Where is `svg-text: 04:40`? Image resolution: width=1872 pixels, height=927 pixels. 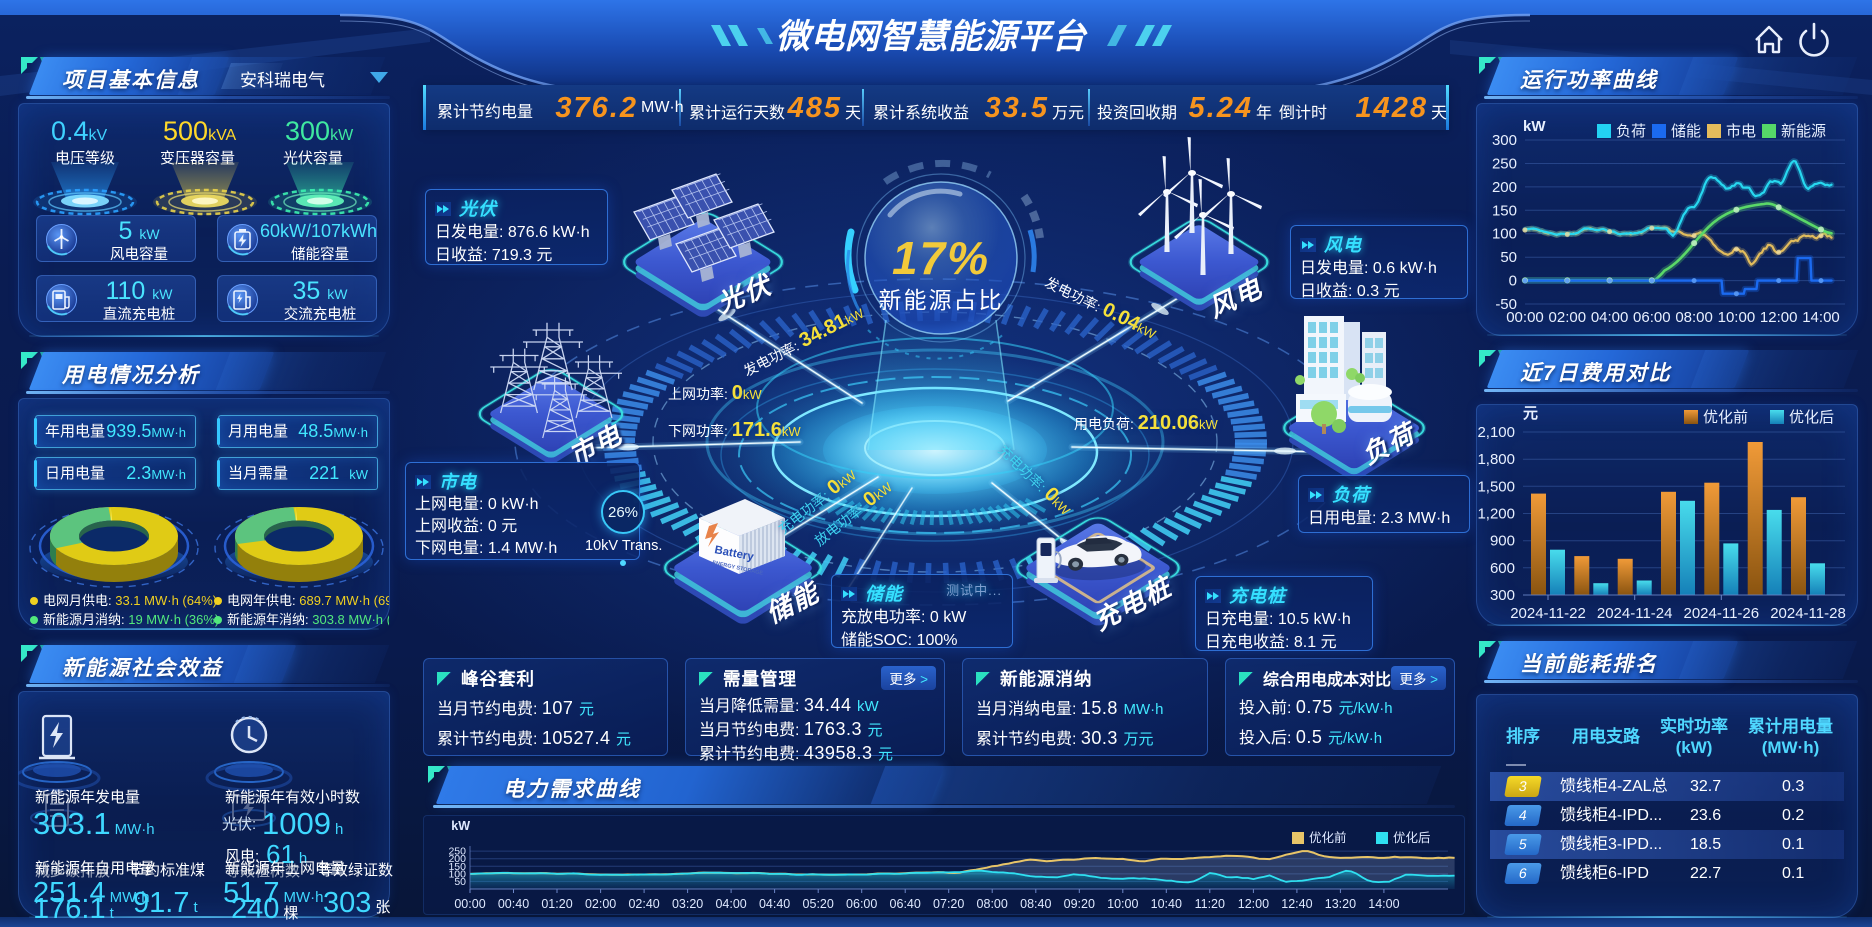 svg-text: 04:40 is located at coordinates (774, 904).